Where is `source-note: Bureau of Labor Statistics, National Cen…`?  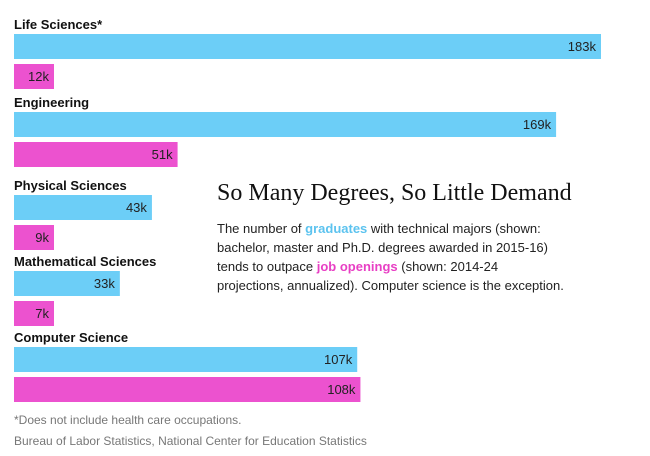 source-note: Bureau of Labor Statistics, National Cen… is located at coordinates (190, 441).